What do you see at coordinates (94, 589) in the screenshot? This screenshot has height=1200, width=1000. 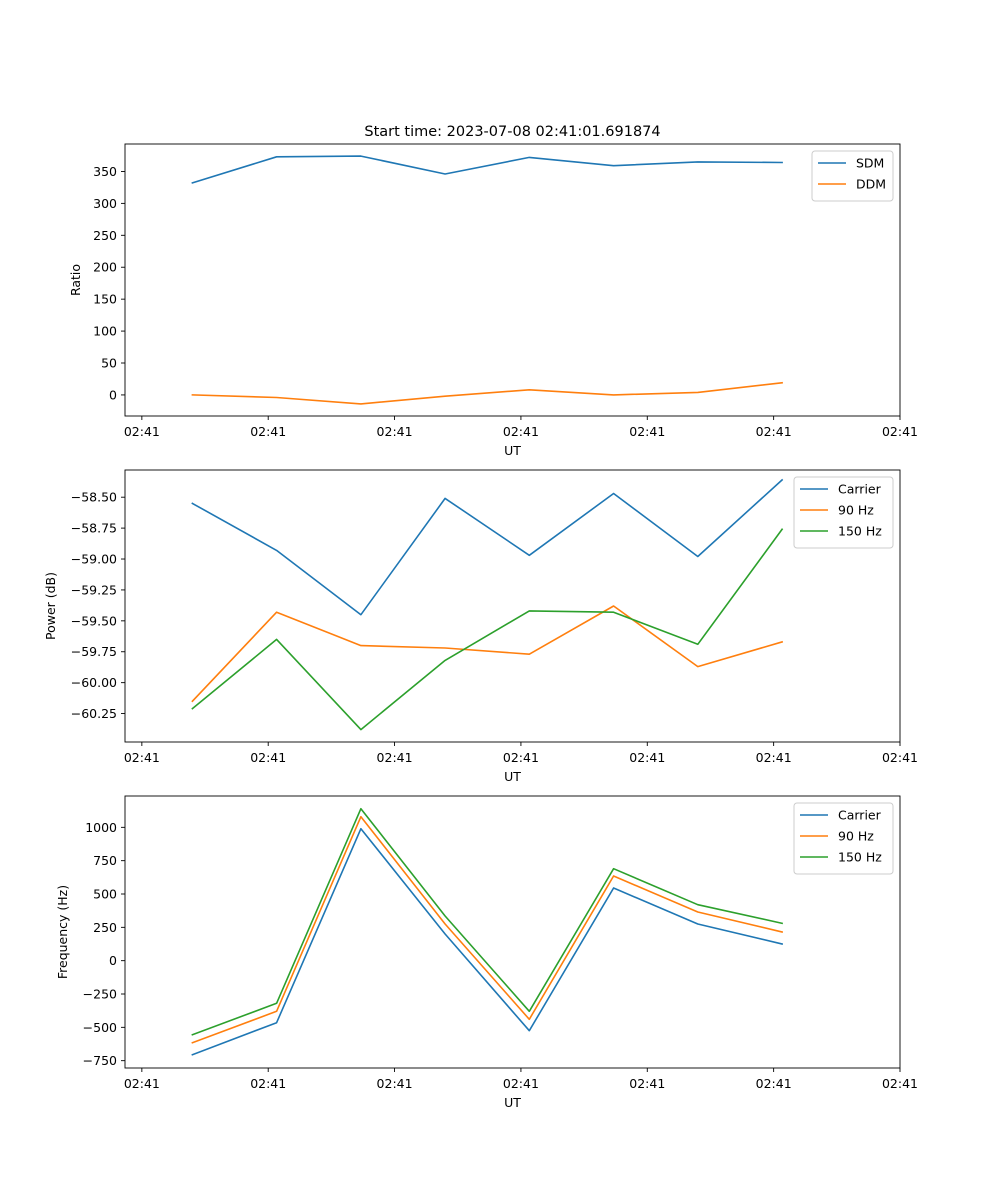 I see `y-tick-label: −59.25` at bounding box center [94, 589].